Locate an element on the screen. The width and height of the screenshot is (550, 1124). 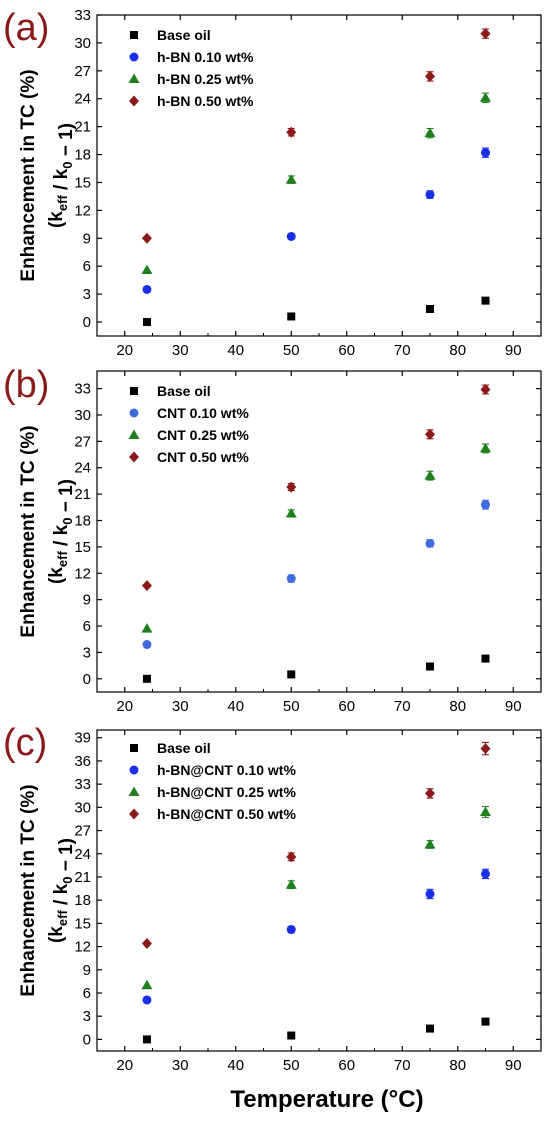
y-tick-label: 36 is located at coordinates (82, 761).